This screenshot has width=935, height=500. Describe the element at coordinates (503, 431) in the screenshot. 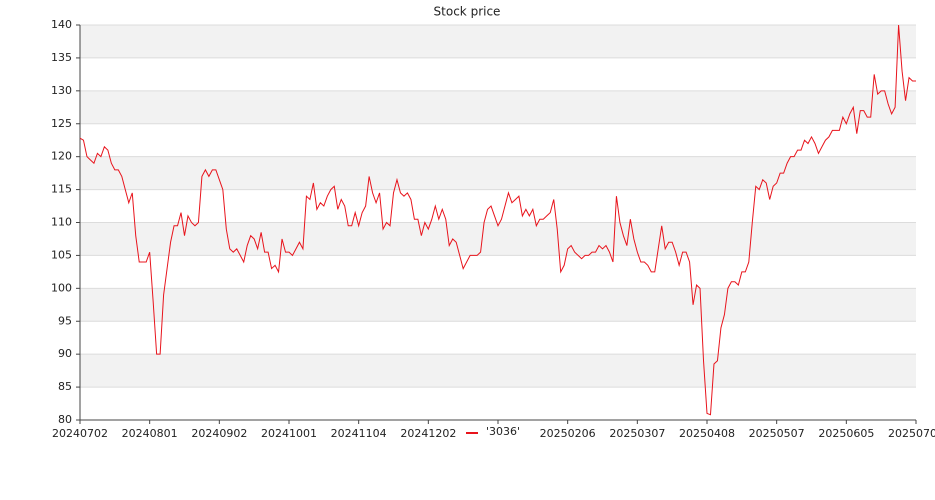

I see `legend-label: '3036'` at that location.